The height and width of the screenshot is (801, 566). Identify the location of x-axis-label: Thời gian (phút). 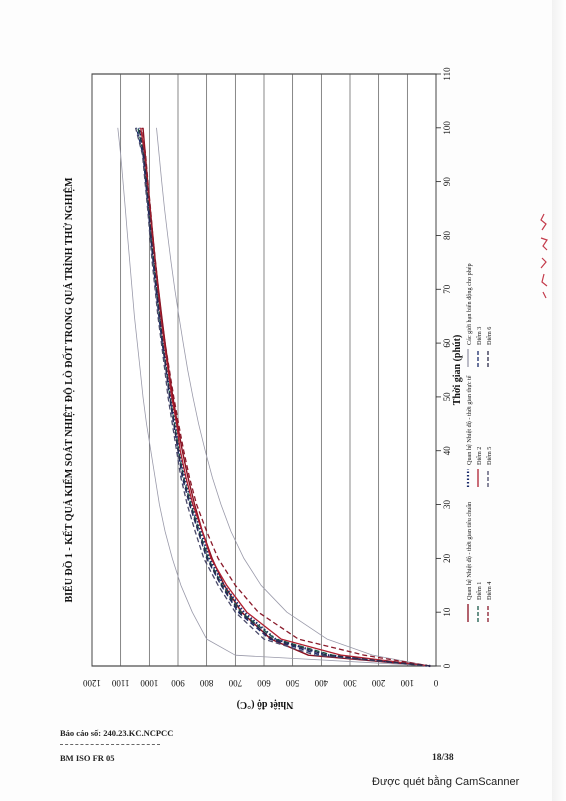
(457, 370).